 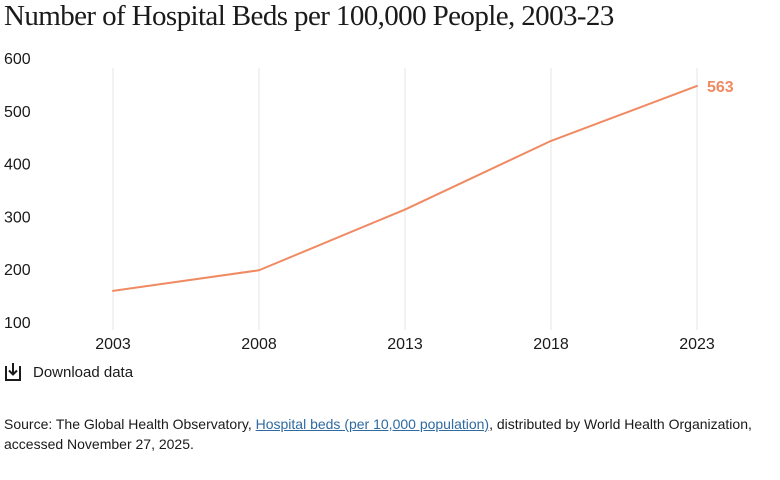 I want to click on x-tick-label: 2018, so click(x=551, y=344).